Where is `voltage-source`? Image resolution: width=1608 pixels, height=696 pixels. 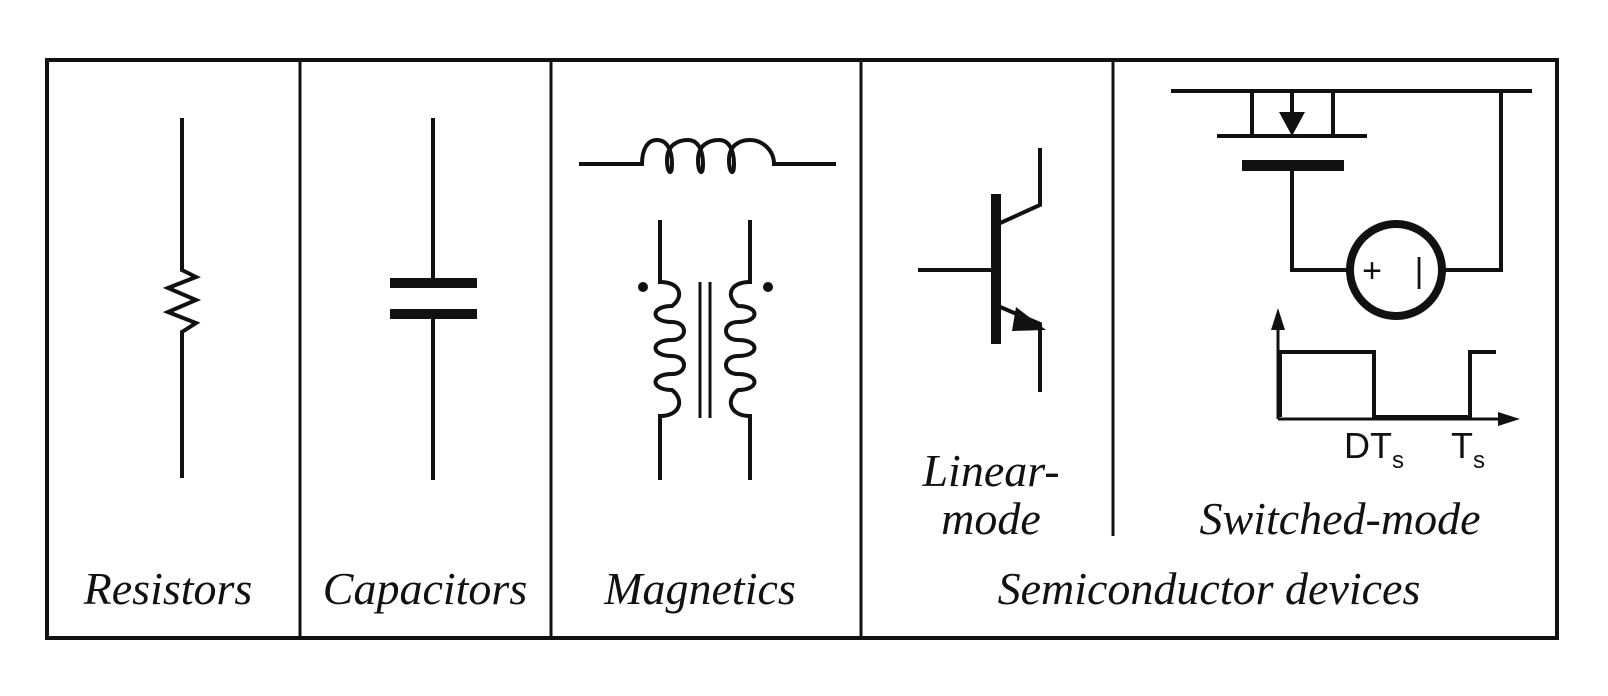
voltage-source is located at coordinates (1396, 270).